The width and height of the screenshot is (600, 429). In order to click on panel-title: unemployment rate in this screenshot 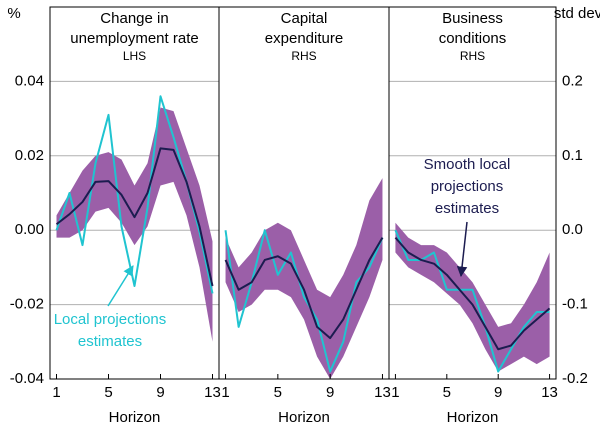, I will do `click(134, 38)`.